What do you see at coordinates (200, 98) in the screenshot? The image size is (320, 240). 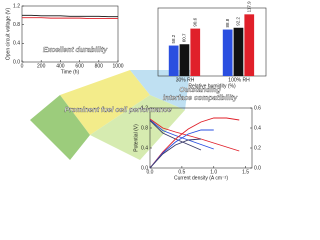 I see `annotation: interface compatibility` at bounding box center [200, 98].